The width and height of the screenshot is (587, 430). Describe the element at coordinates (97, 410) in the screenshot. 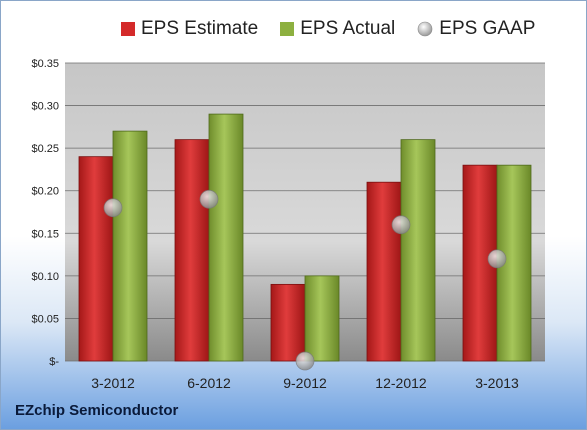

I see `company-name: EZchip Semiconductor` at that location.